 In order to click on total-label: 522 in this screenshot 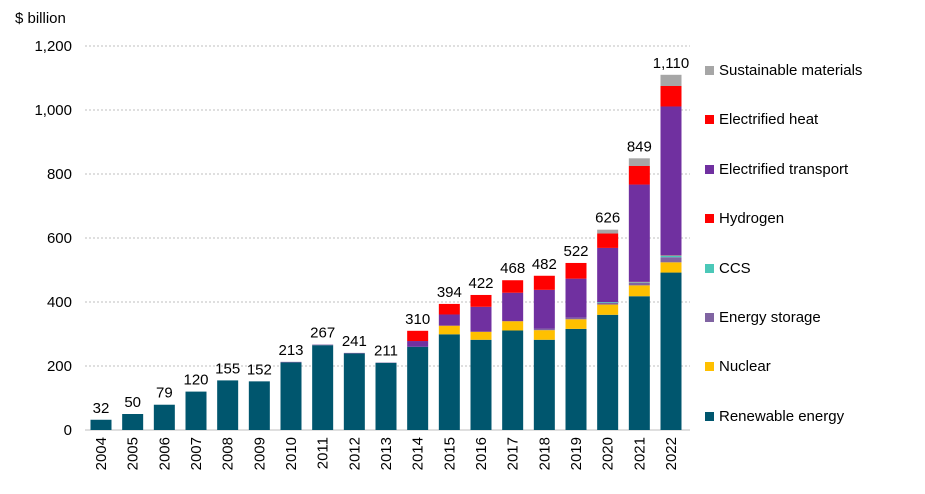, I will do `click(575, 251)`.